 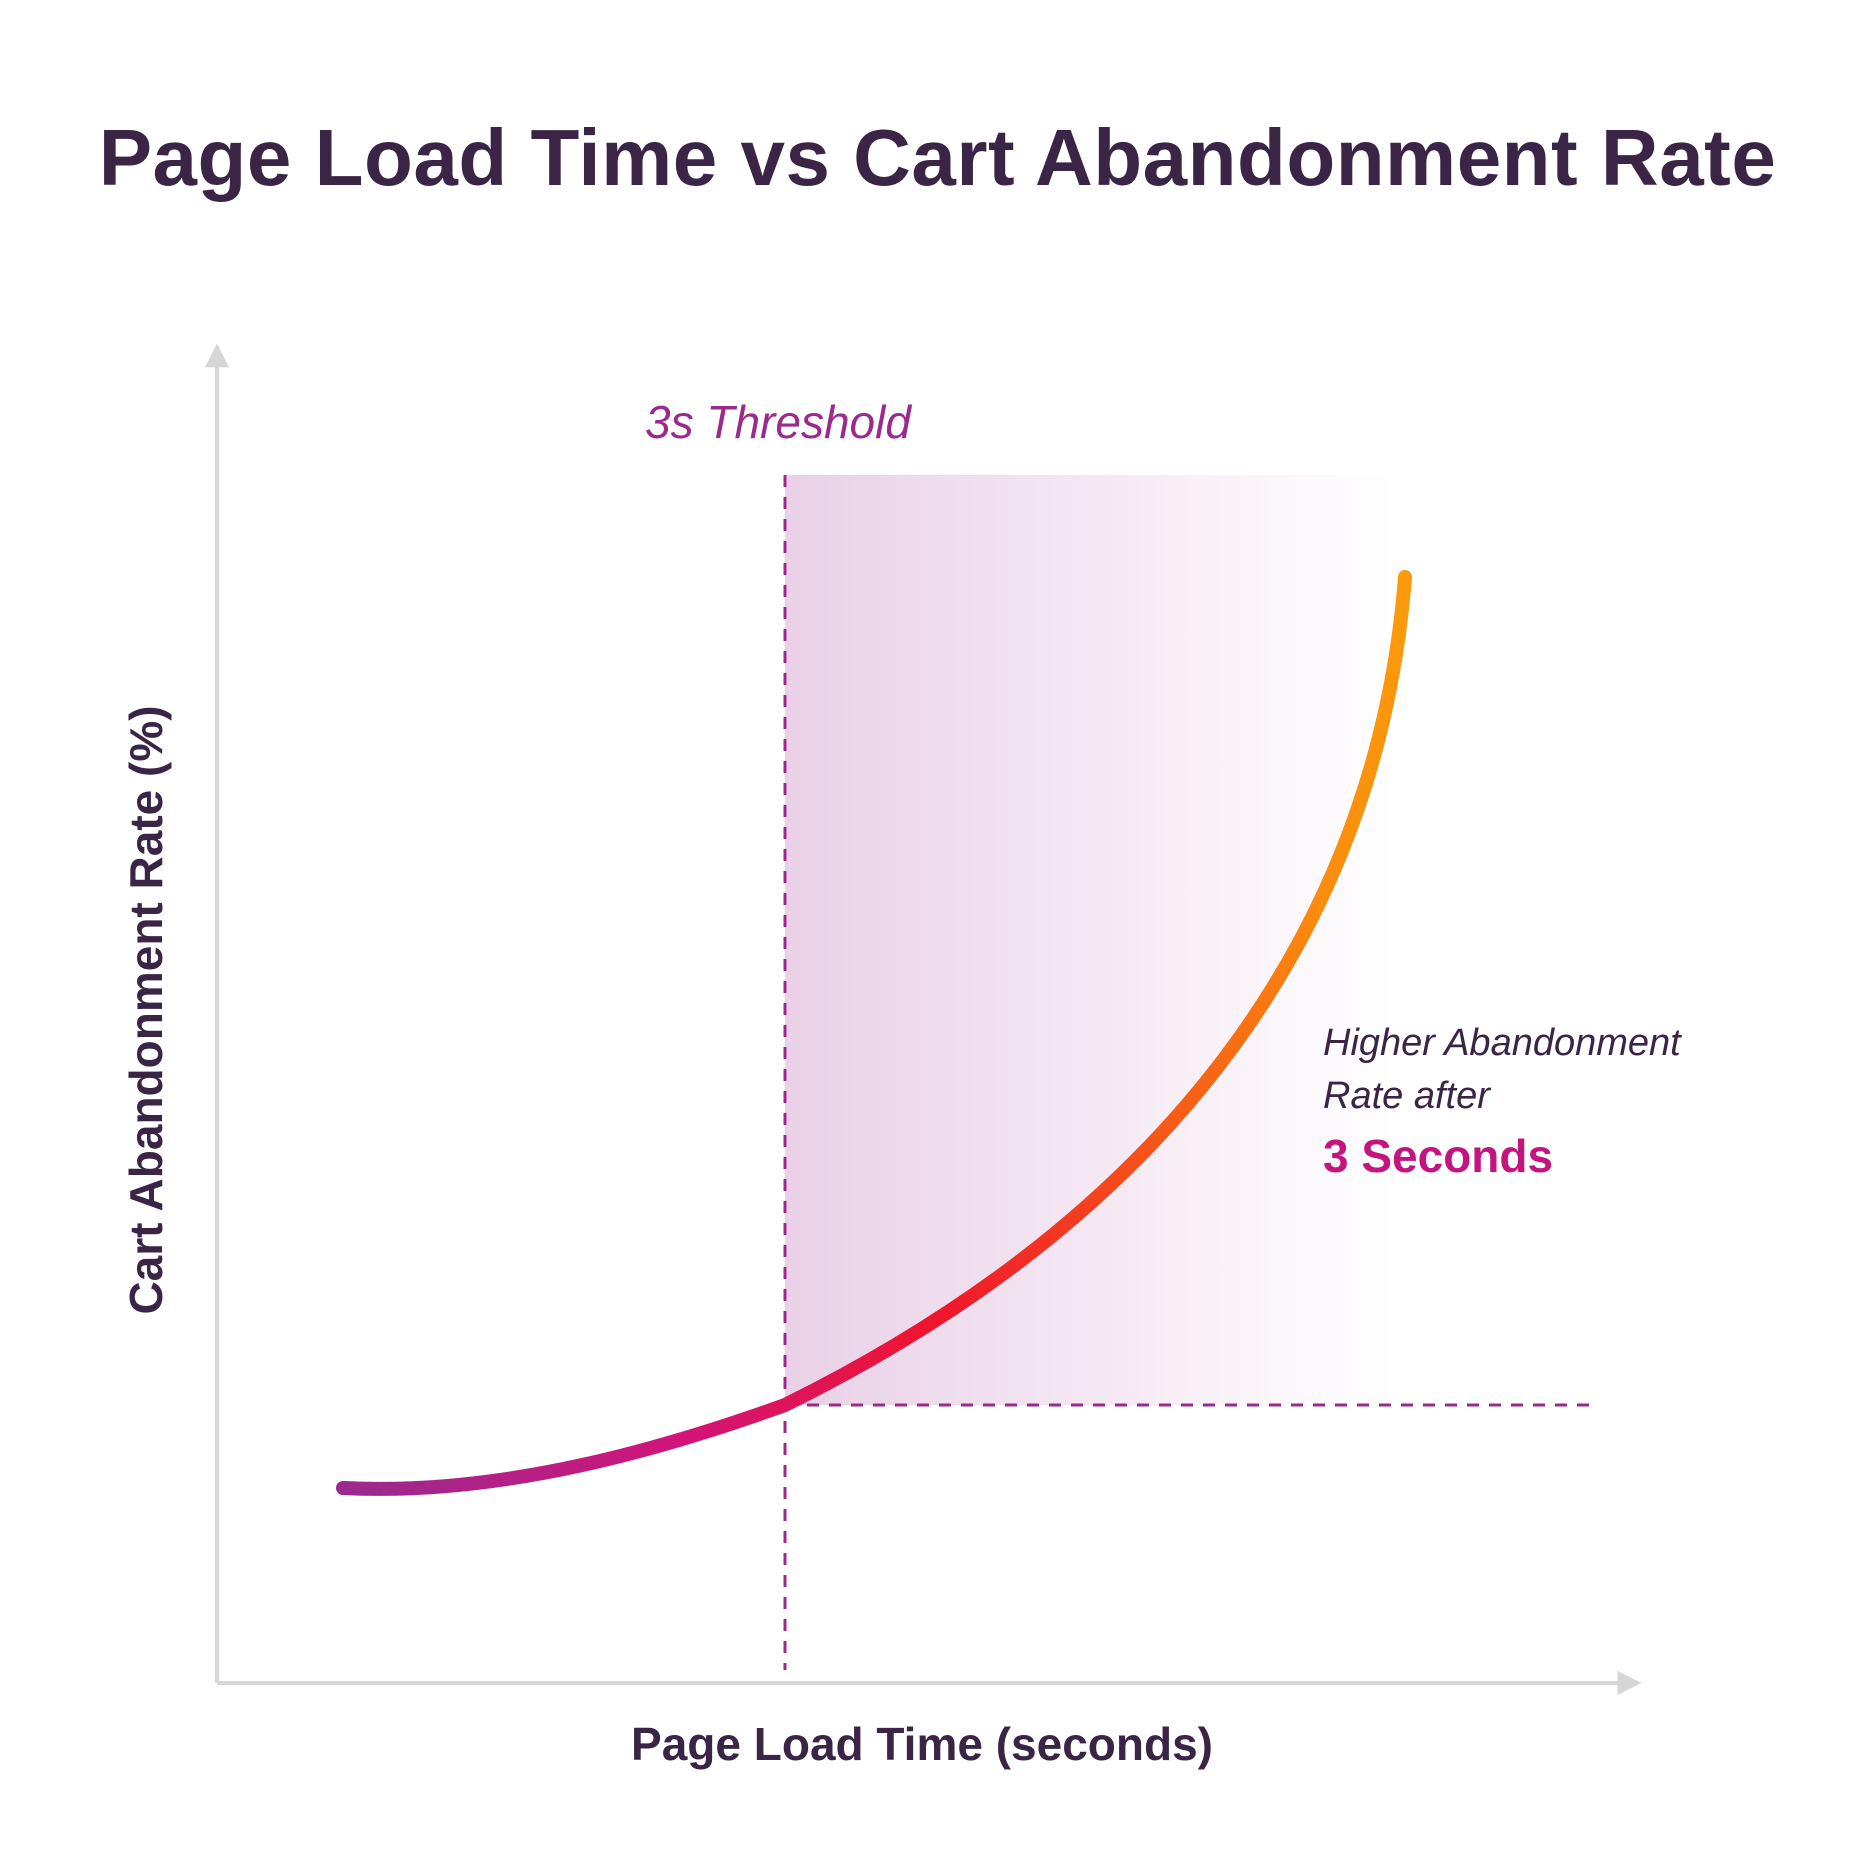 I want to click on annotation-emphasis: 3 Seconds, so click(x=1438, y=1156).